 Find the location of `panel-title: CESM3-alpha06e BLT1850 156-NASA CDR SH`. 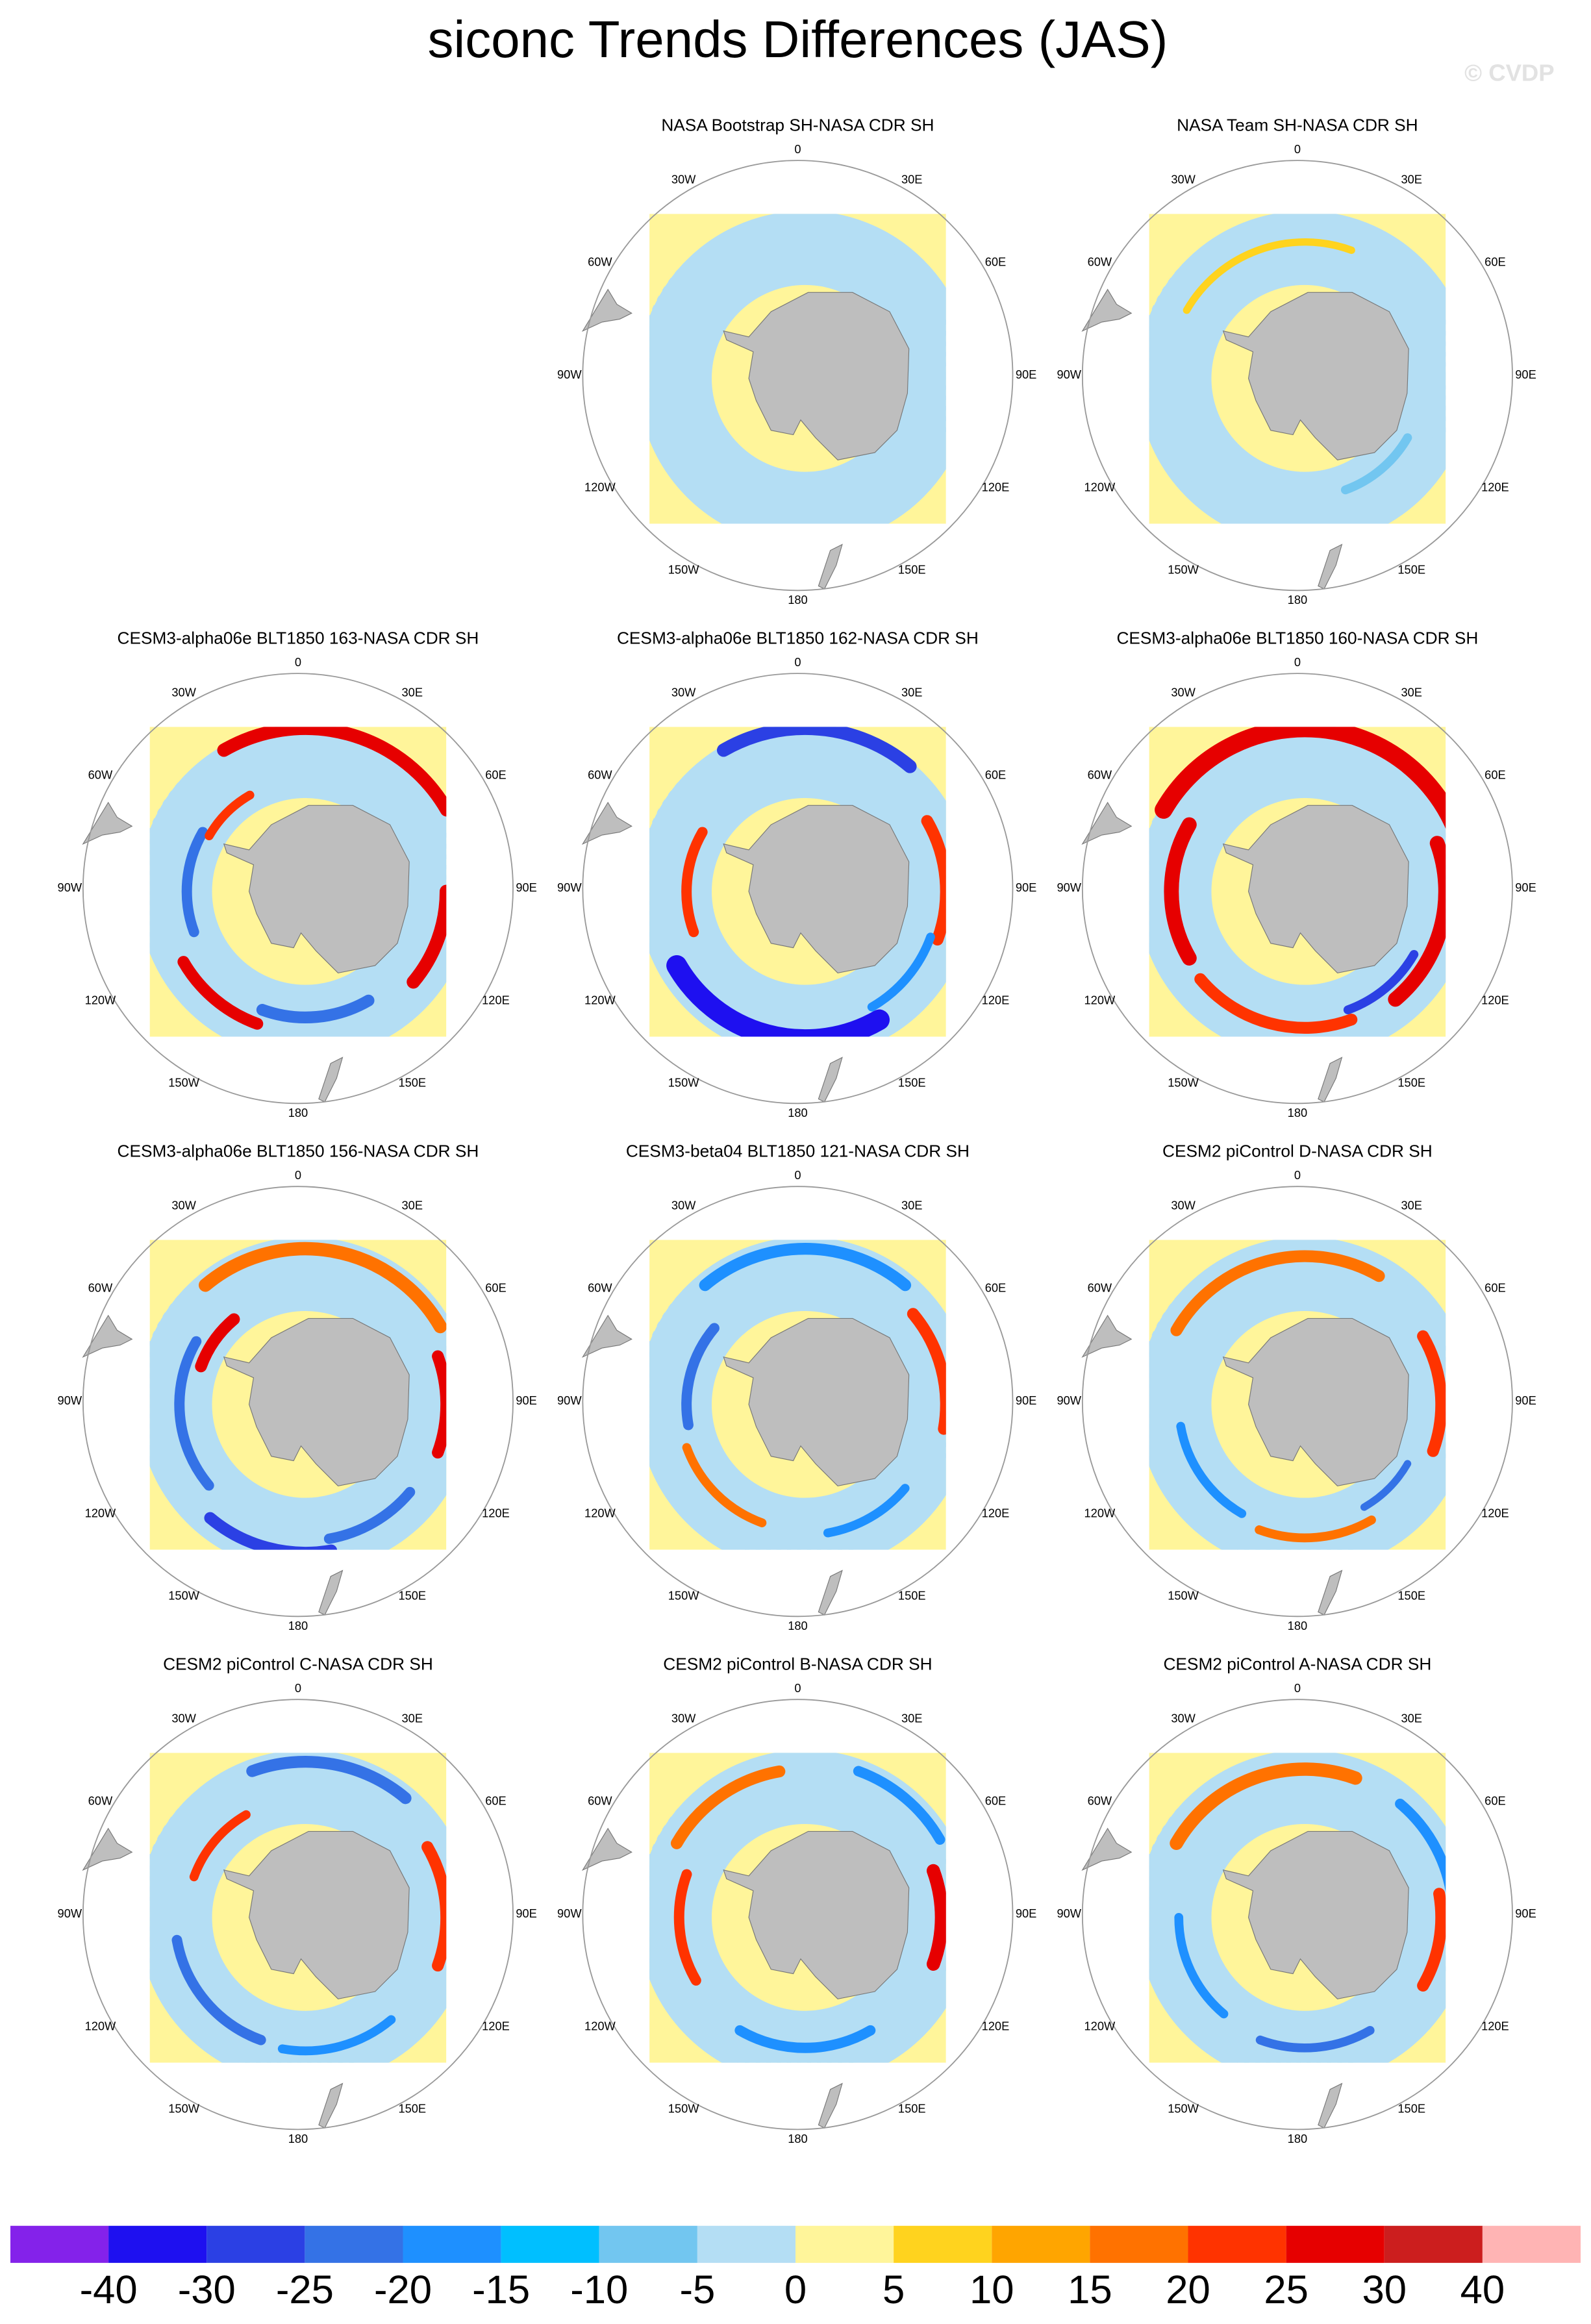

panel-title: CESM3-alpha06e BLT1850 156-NASA CDR SH is located at coordinates (299, 1152).